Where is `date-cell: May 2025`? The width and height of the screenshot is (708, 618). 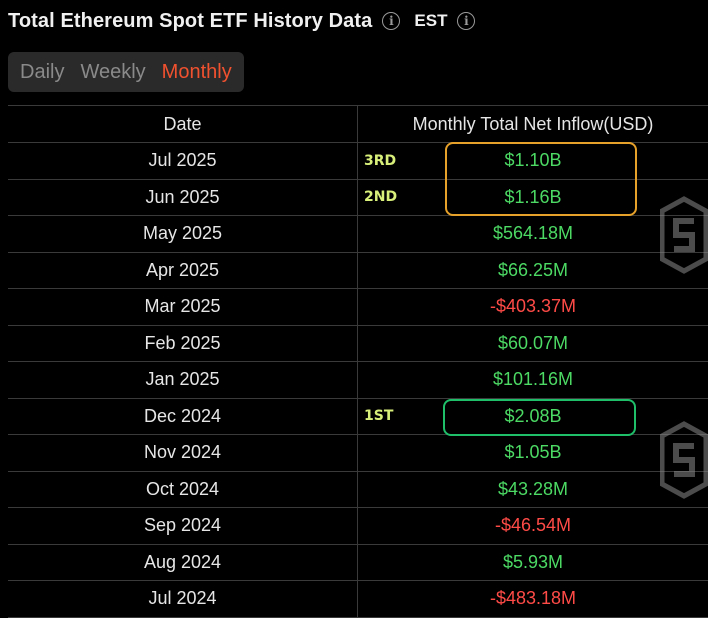 date-cell: May 2025 is located at coordinates (183, 234).